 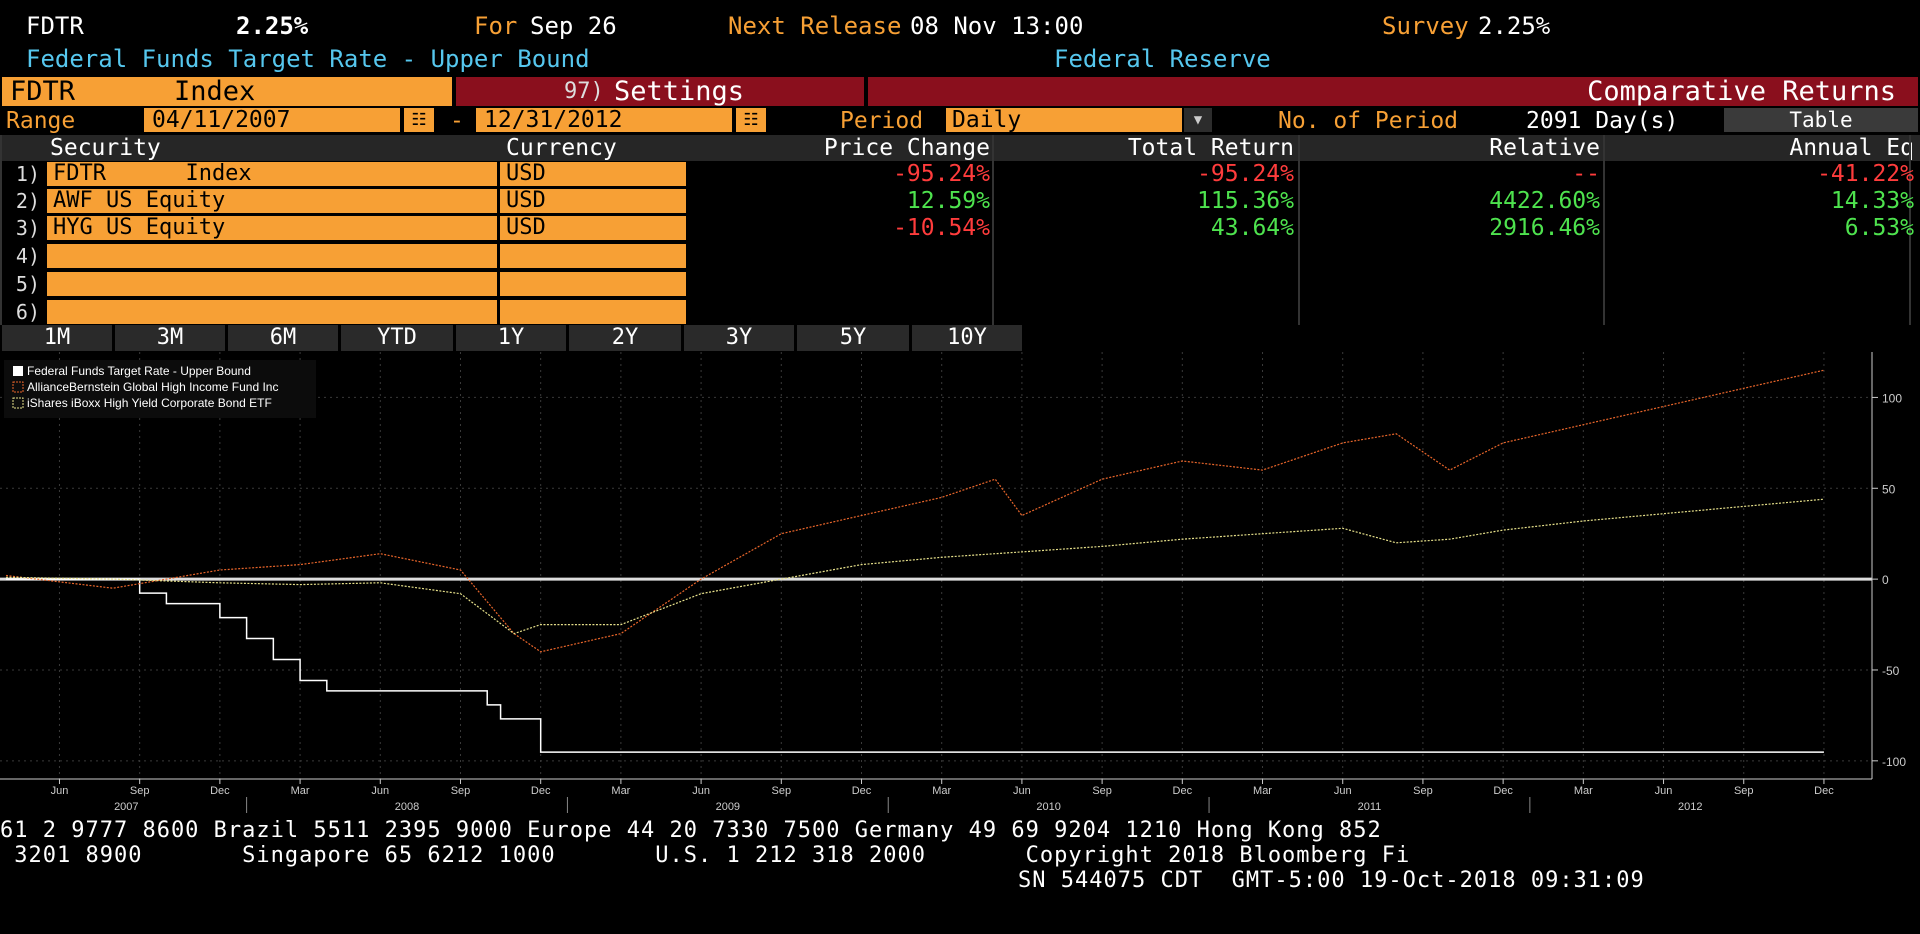 I want to click on security-field: FDTR Index, so click(x=227, y=91).